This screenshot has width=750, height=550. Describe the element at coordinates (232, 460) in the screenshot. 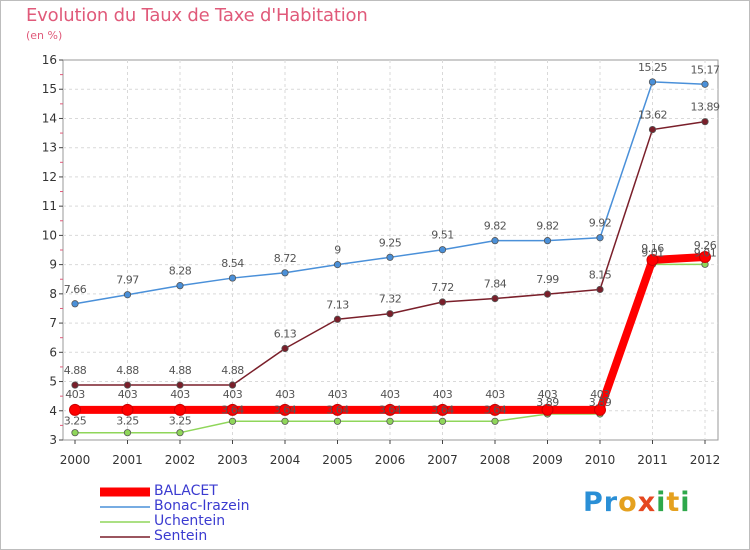

I see `x-tick-label: 2003` at that location.